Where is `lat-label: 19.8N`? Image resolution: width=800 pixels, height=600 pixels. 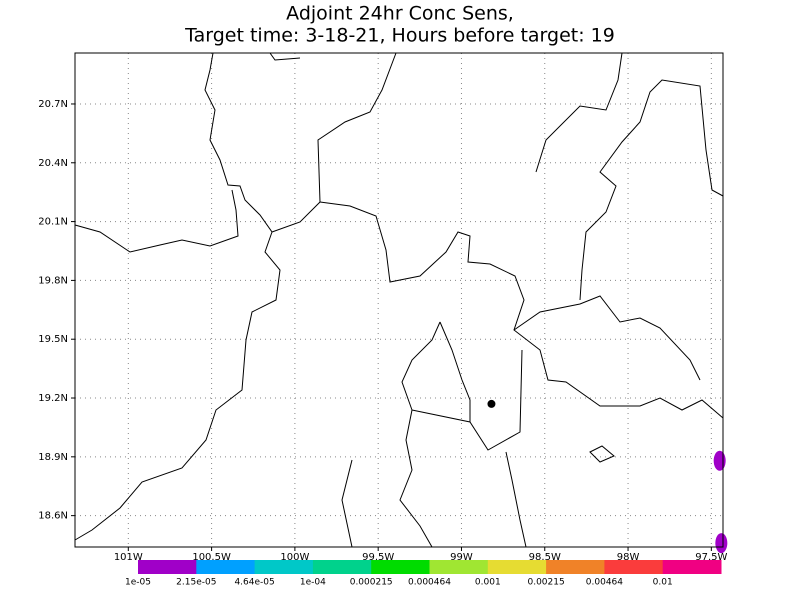
lat-label: 19.8N is located at coordinates (53, 280).